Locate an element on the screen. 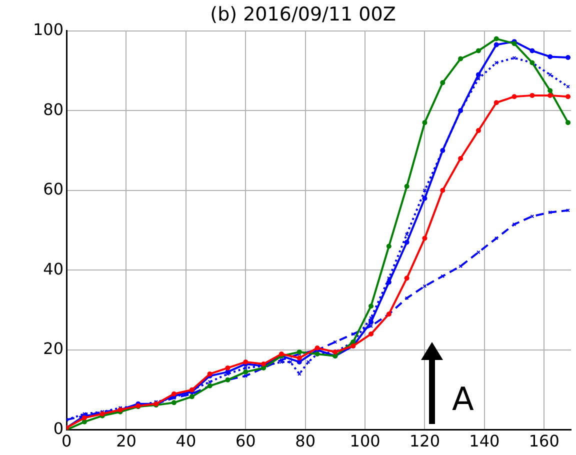  y-tick-label: 60 is located at coordinates (53, 189).